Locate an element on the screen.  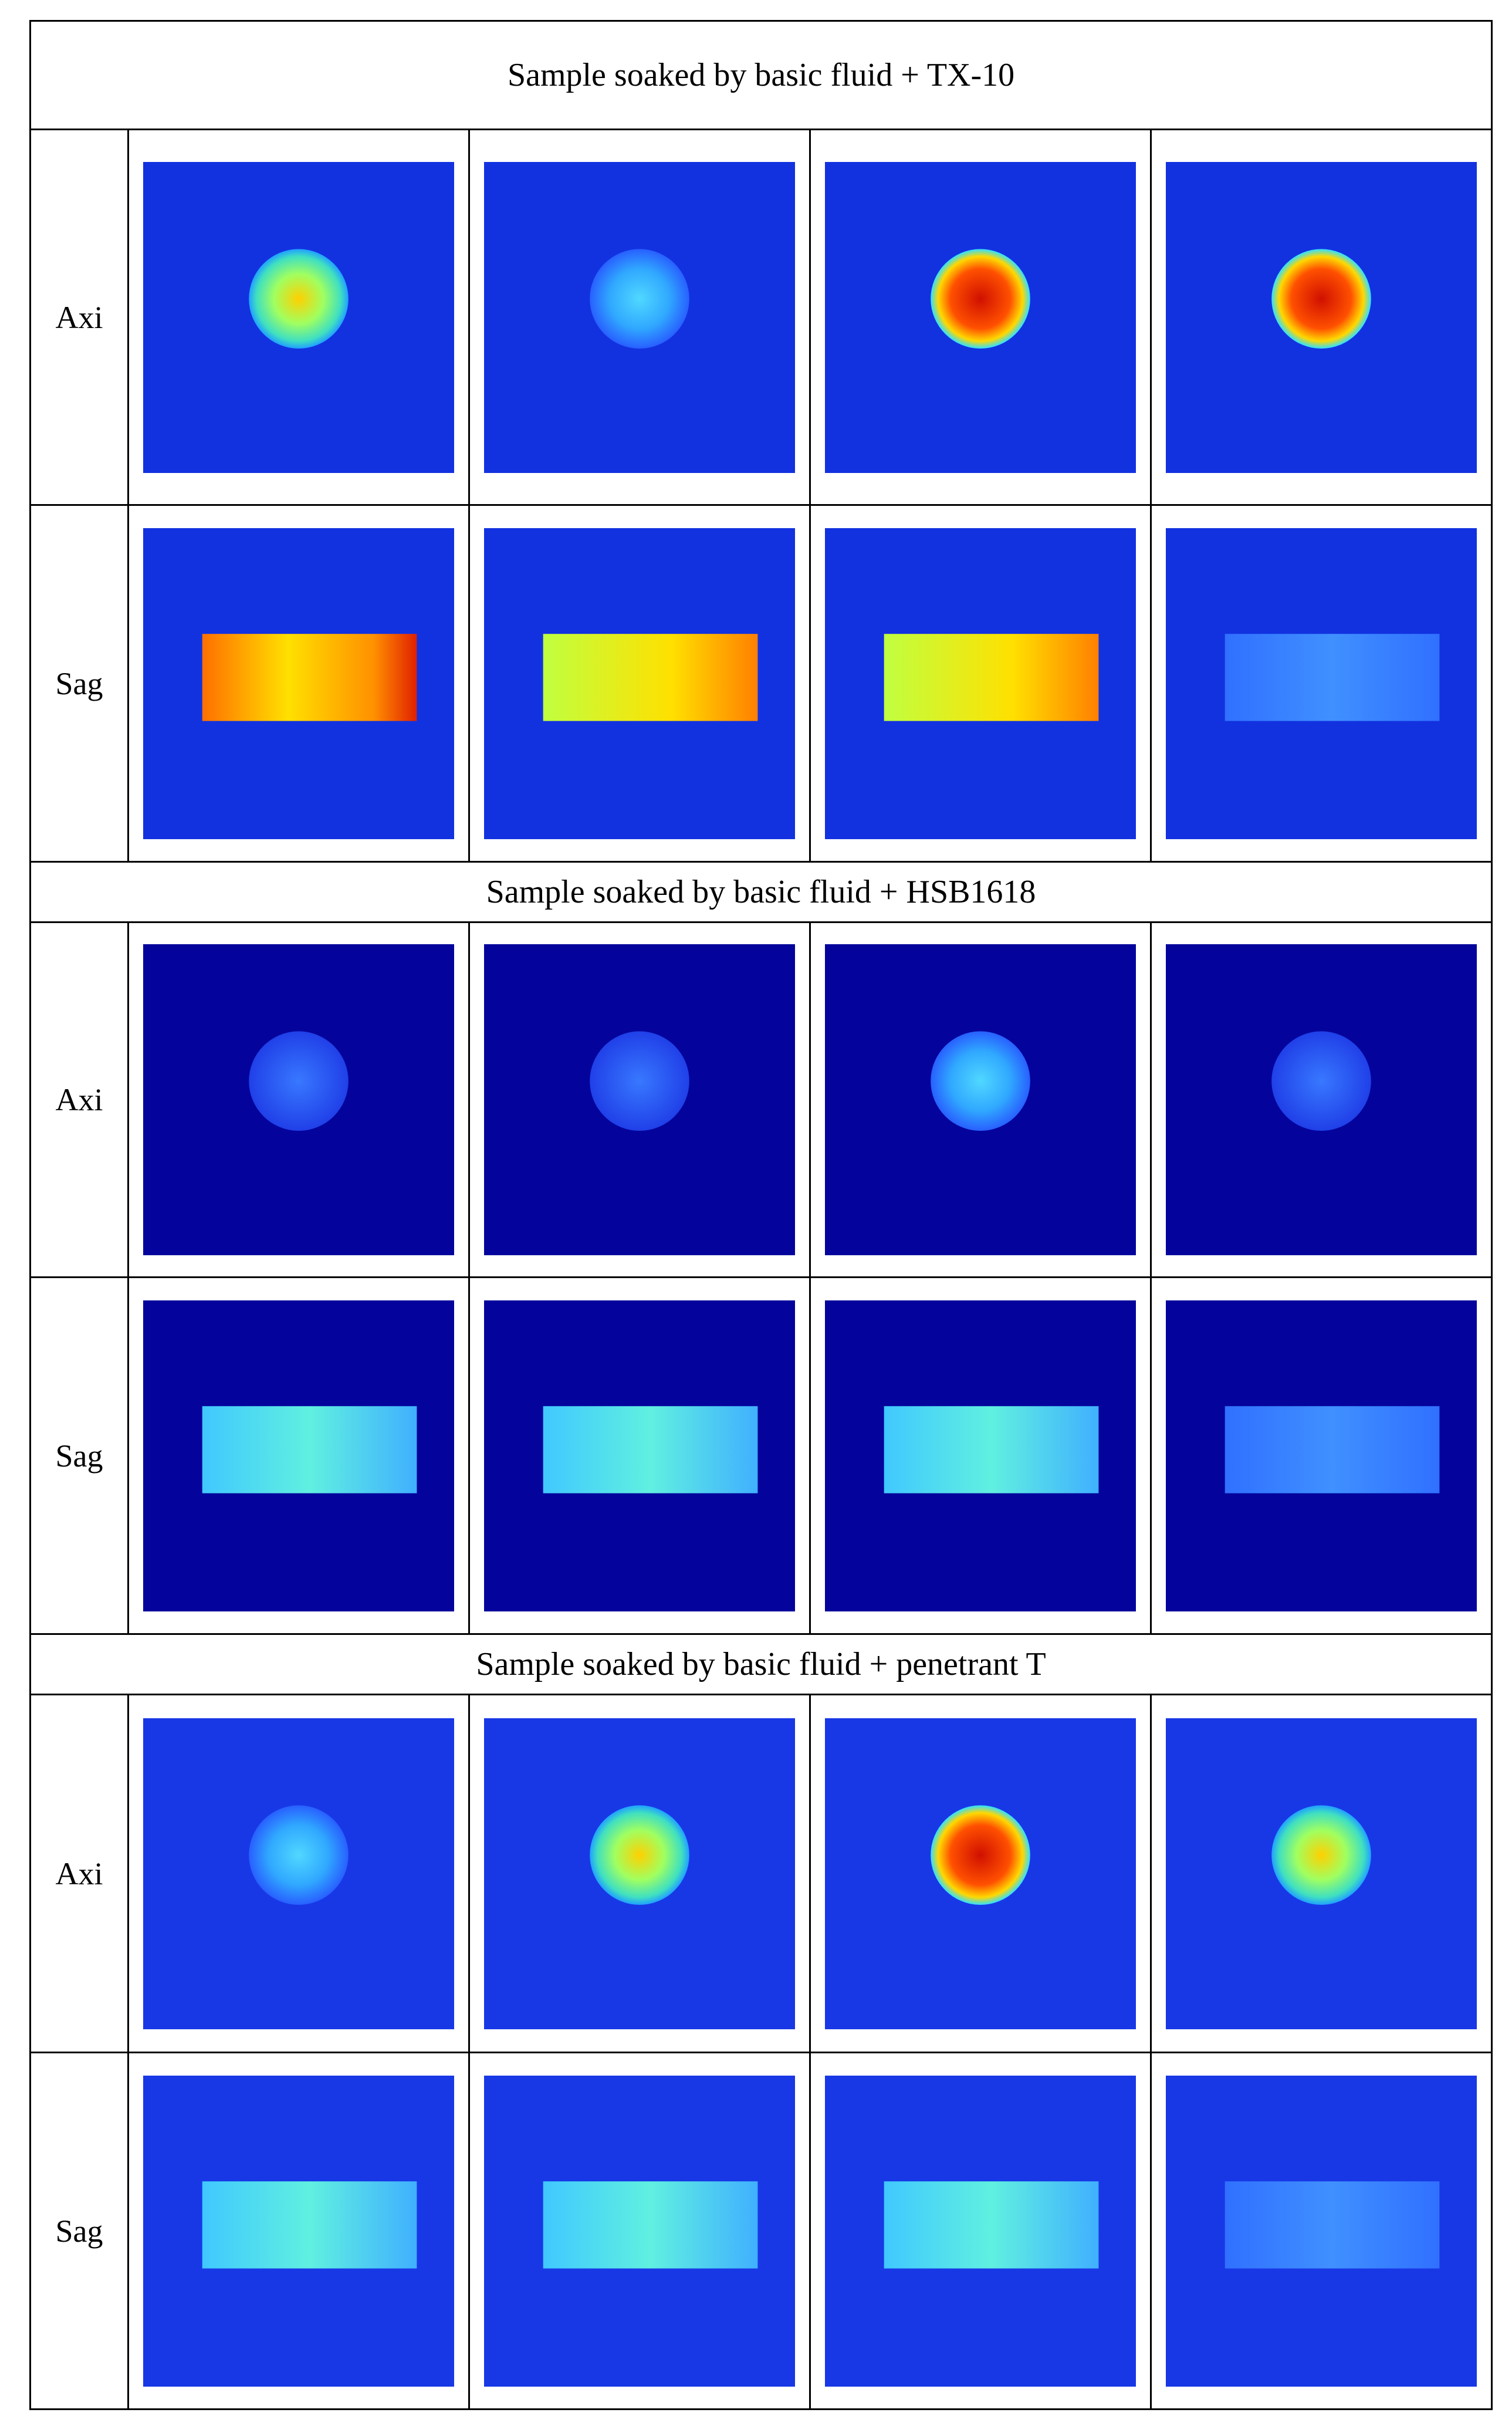
title-row: Sample soaked by basic fluid + TX-10 is located at coordinates (761, 75).